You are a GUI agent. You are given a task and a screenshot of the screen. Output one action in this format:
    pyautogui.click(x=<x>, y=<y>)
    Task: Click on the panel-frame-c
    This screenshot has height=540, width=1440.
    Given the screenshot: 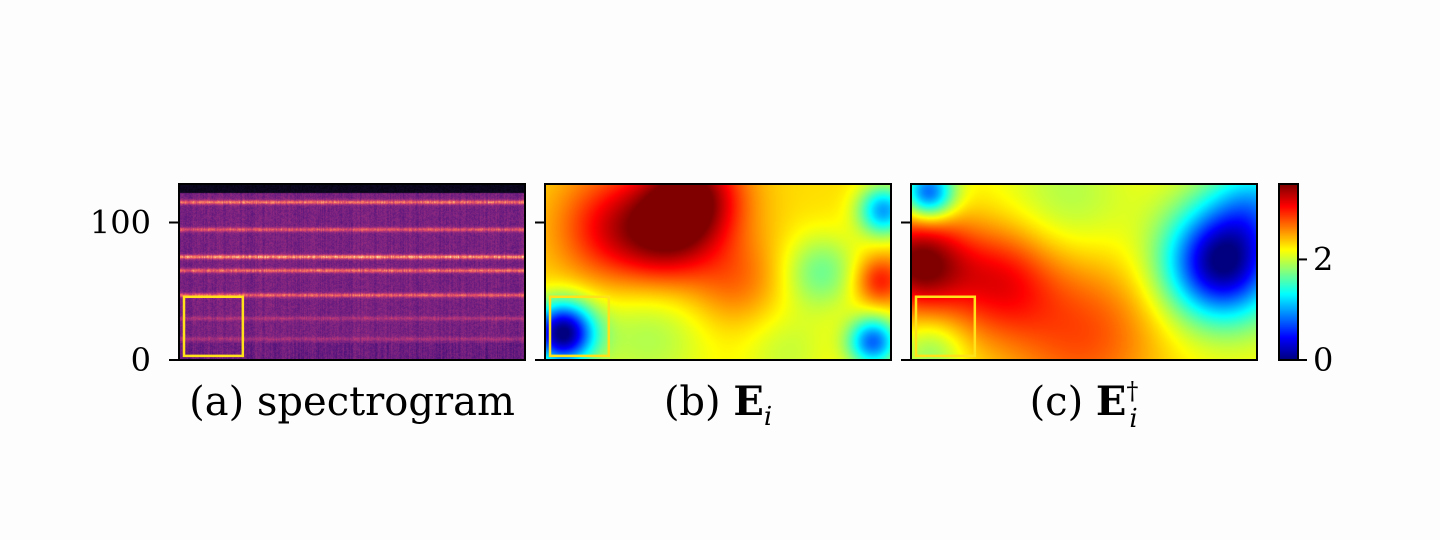 What is the action you would take?
    pyautogui.click(x=1084, y=272)
    